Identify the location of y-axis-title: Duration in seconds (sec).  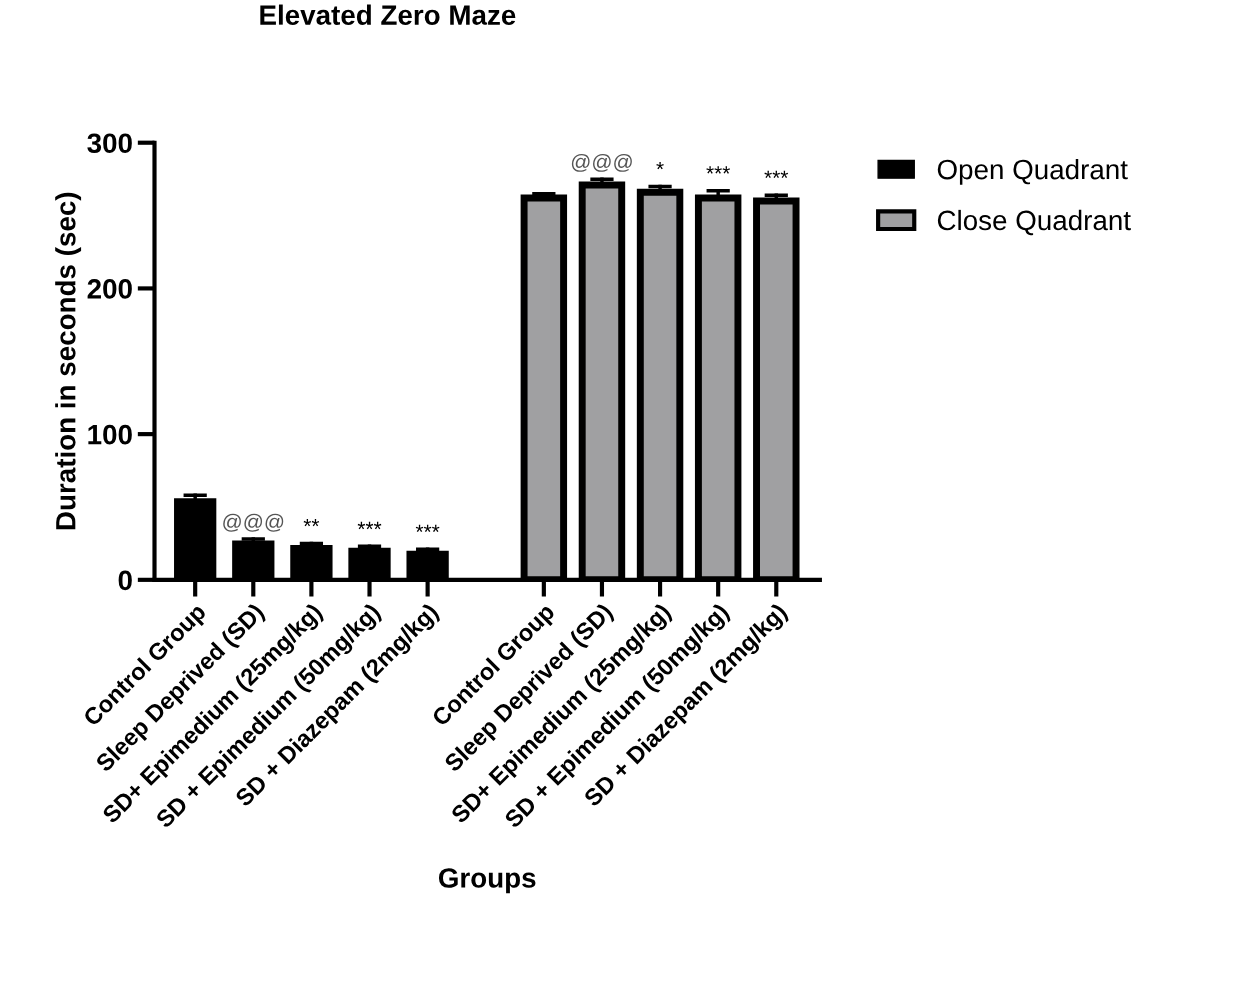
(68, 361).